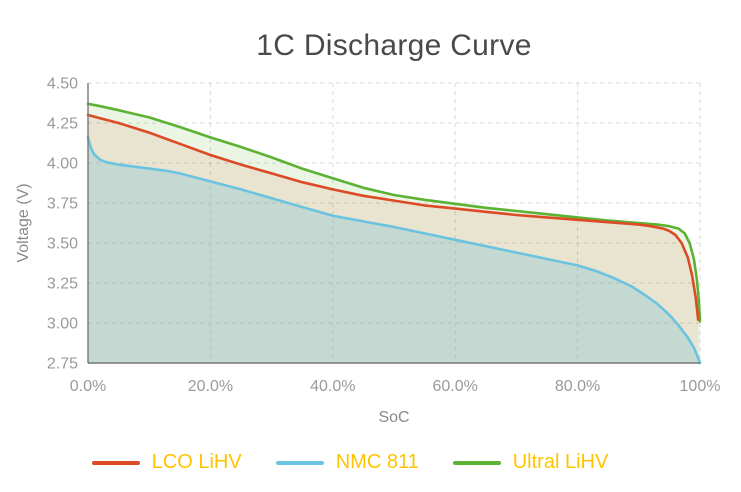  What do you see at coordinates (210, 386) in the screenshot?
I see `x-tick-label: 20.0%` at bounding box center [210, 386].